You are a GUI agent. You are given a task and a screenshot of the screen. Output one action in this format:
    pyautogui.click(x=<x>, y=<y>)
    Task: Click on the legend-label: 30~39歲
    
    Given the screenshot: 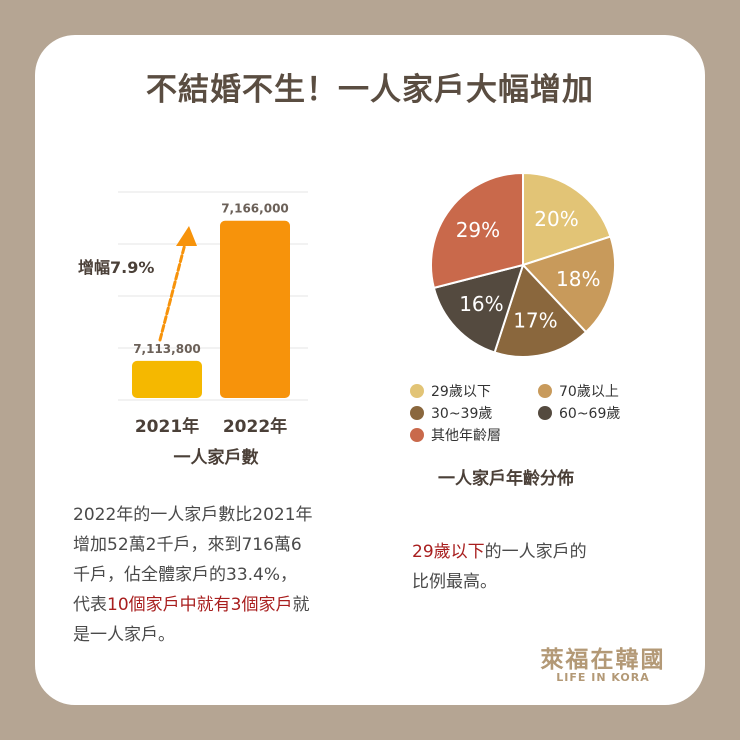 What is the action you would take?
    pyautogui.click(x=462, y=414)
    